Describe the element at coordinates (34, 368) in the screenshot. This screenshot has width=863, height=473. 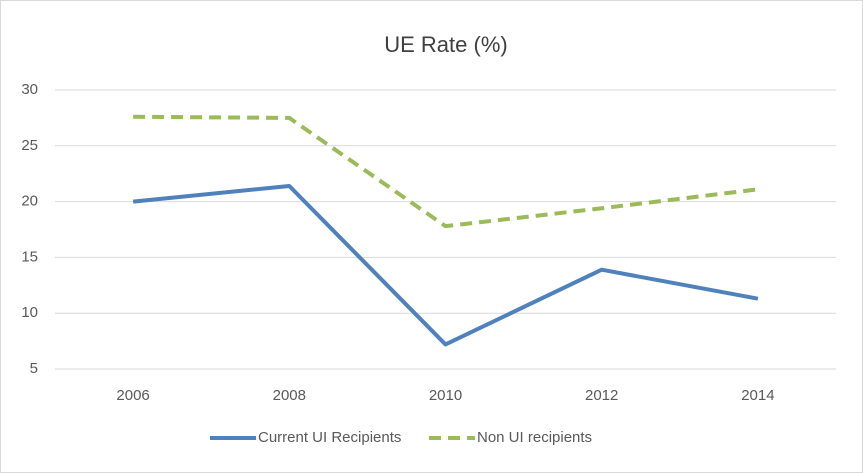
I see `y-tick-label: 5` at that location.